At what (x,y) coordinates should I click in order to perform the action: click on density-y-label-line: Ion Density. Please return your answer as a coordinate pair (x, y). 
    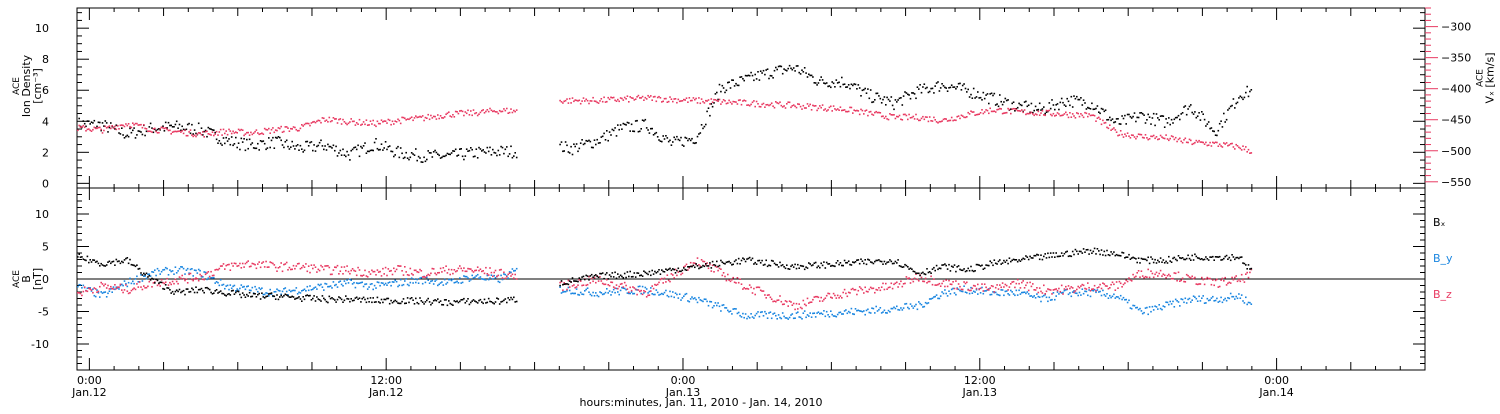
    Looking at the image, I should click on (26, 85).